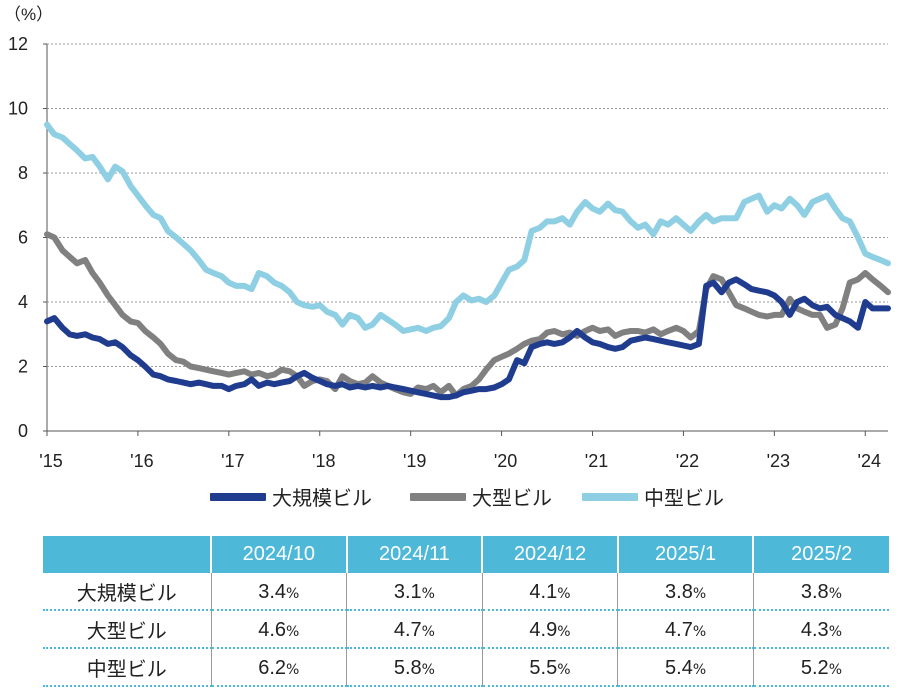  Describe the element at coordinates (141, 461) in the screenshot. I see `x-tick-label: '16` at that location.